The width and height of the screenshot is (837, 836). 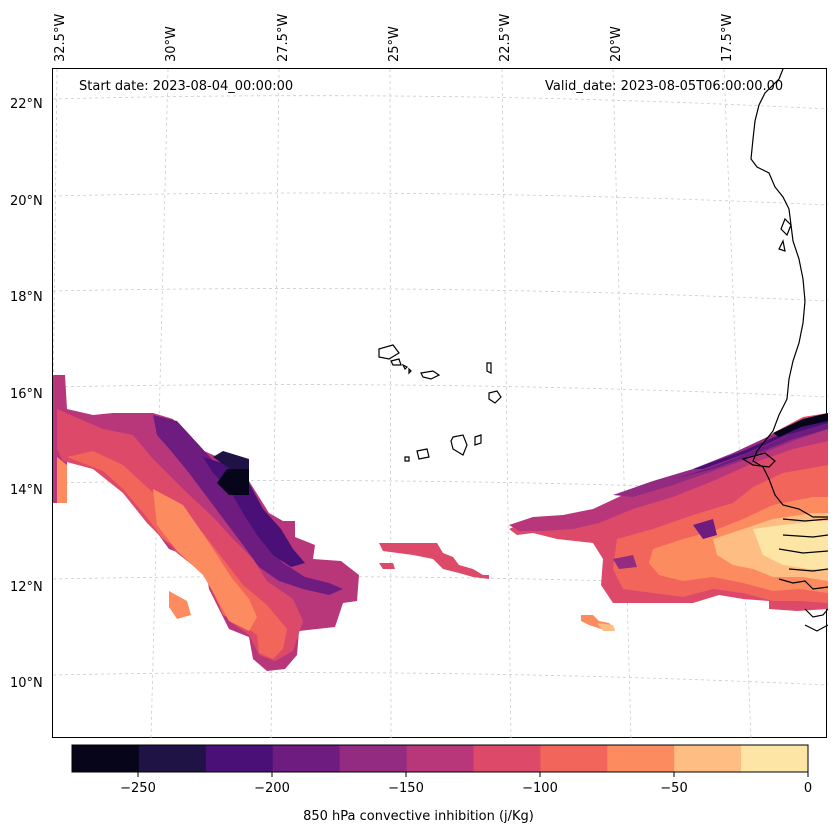 What do you see at coordinates (727, 37) in the screenshot?
I see `lon-label: 17.5°W` at bounding box center [727, 37].